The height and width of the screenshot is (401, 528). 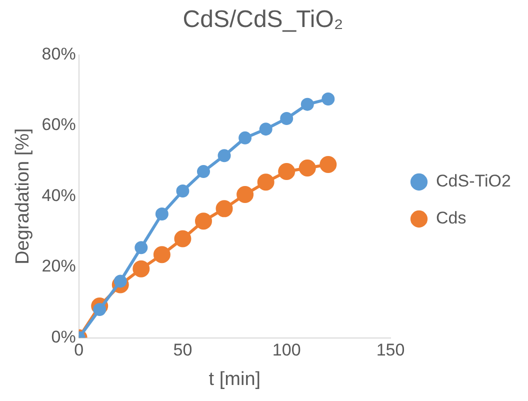 I want to click on legend-label: CdS-TiO2, so click(x=473, y=181).